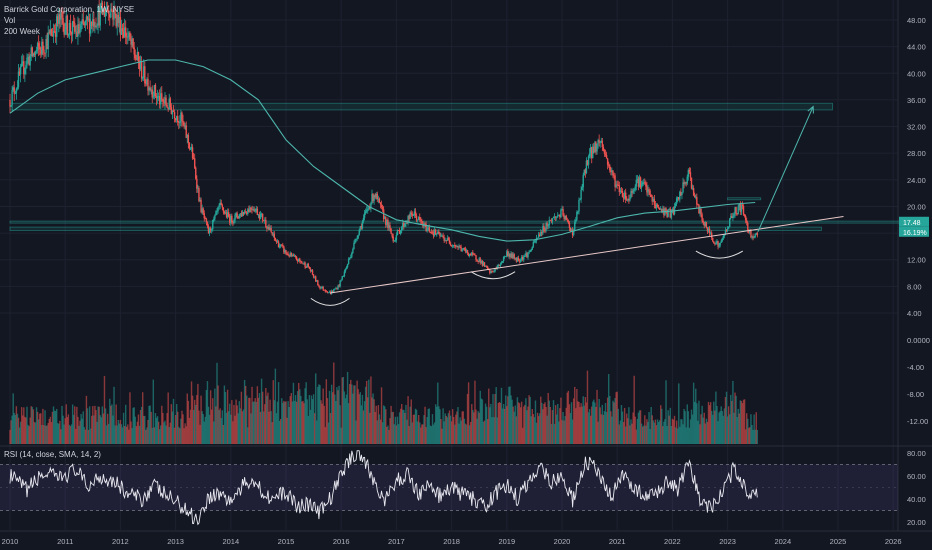 The image size is (932, 550). Describe the element at coordinates (69, 9) in the screenshot. I see `symbol-title: Barrick Gold Corporation, 1W, NYSE` at that location.